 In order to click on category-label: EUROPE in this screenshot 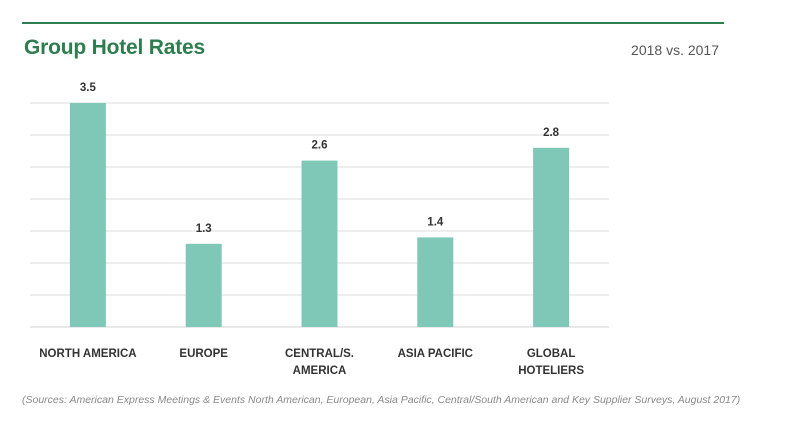, I will do `click(203, 354)`.